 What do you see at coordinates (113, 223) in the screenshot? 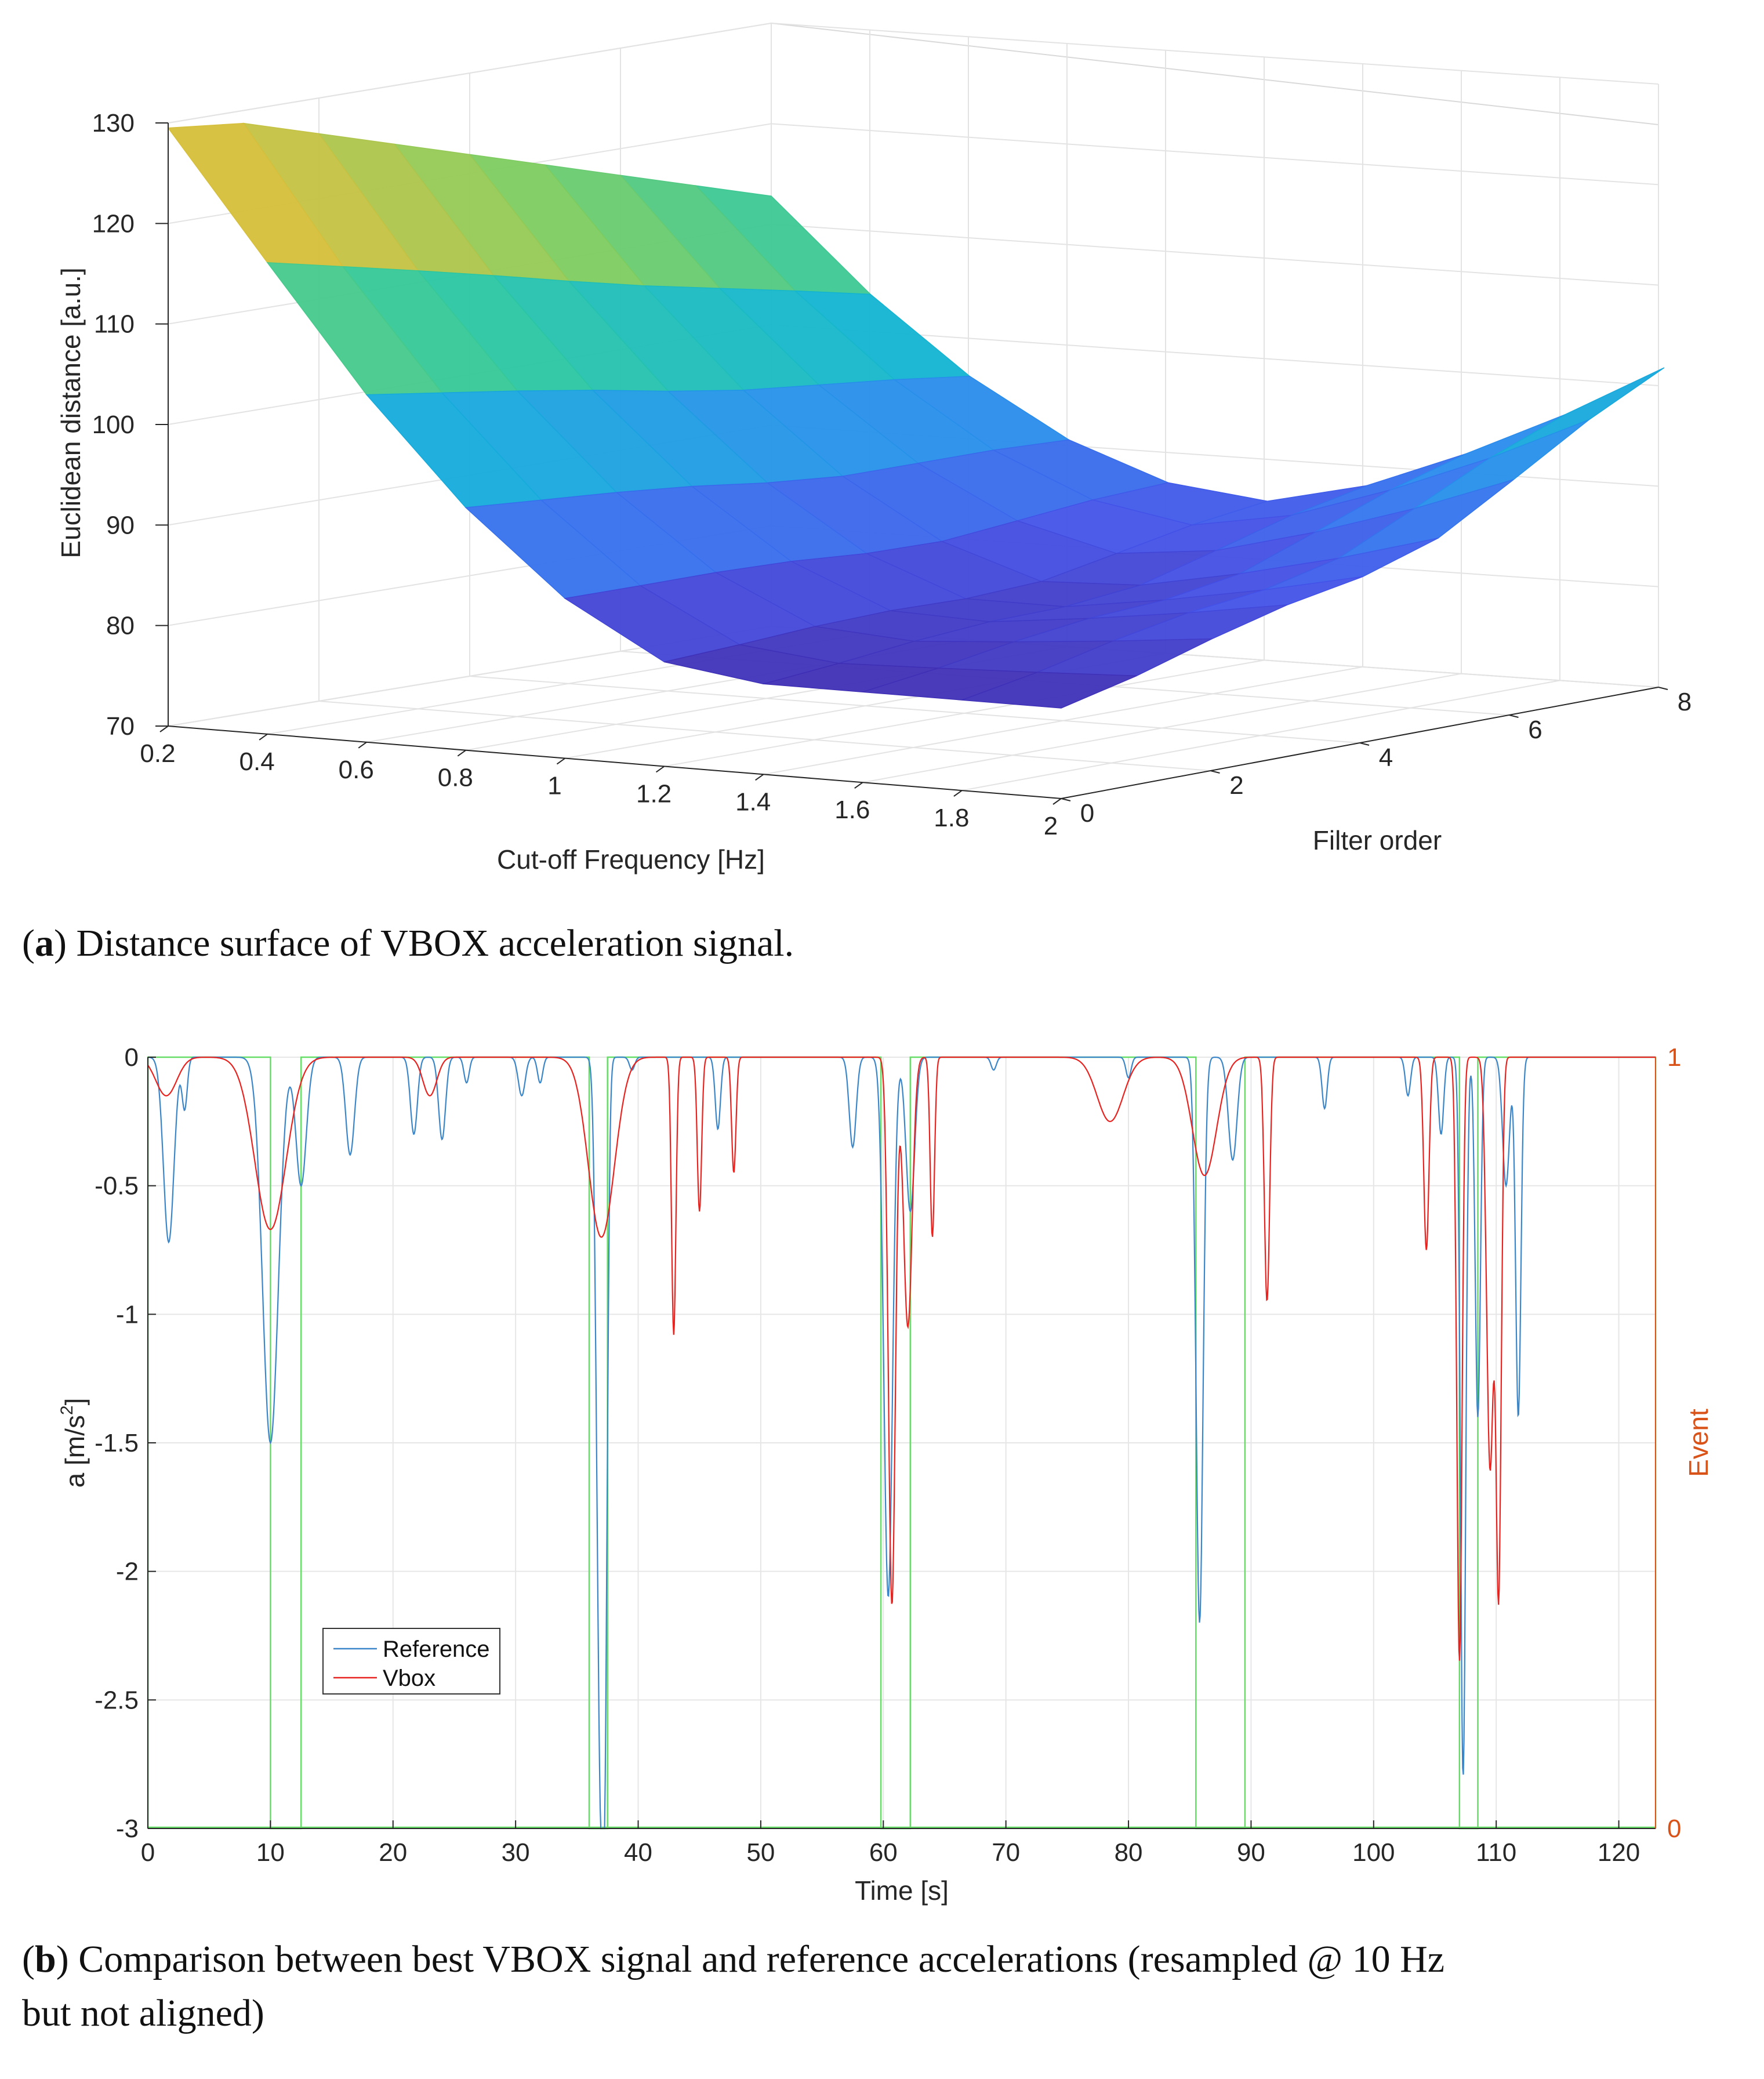
I see `z-tick-label-5: 120` at bounding box center [113, 223].